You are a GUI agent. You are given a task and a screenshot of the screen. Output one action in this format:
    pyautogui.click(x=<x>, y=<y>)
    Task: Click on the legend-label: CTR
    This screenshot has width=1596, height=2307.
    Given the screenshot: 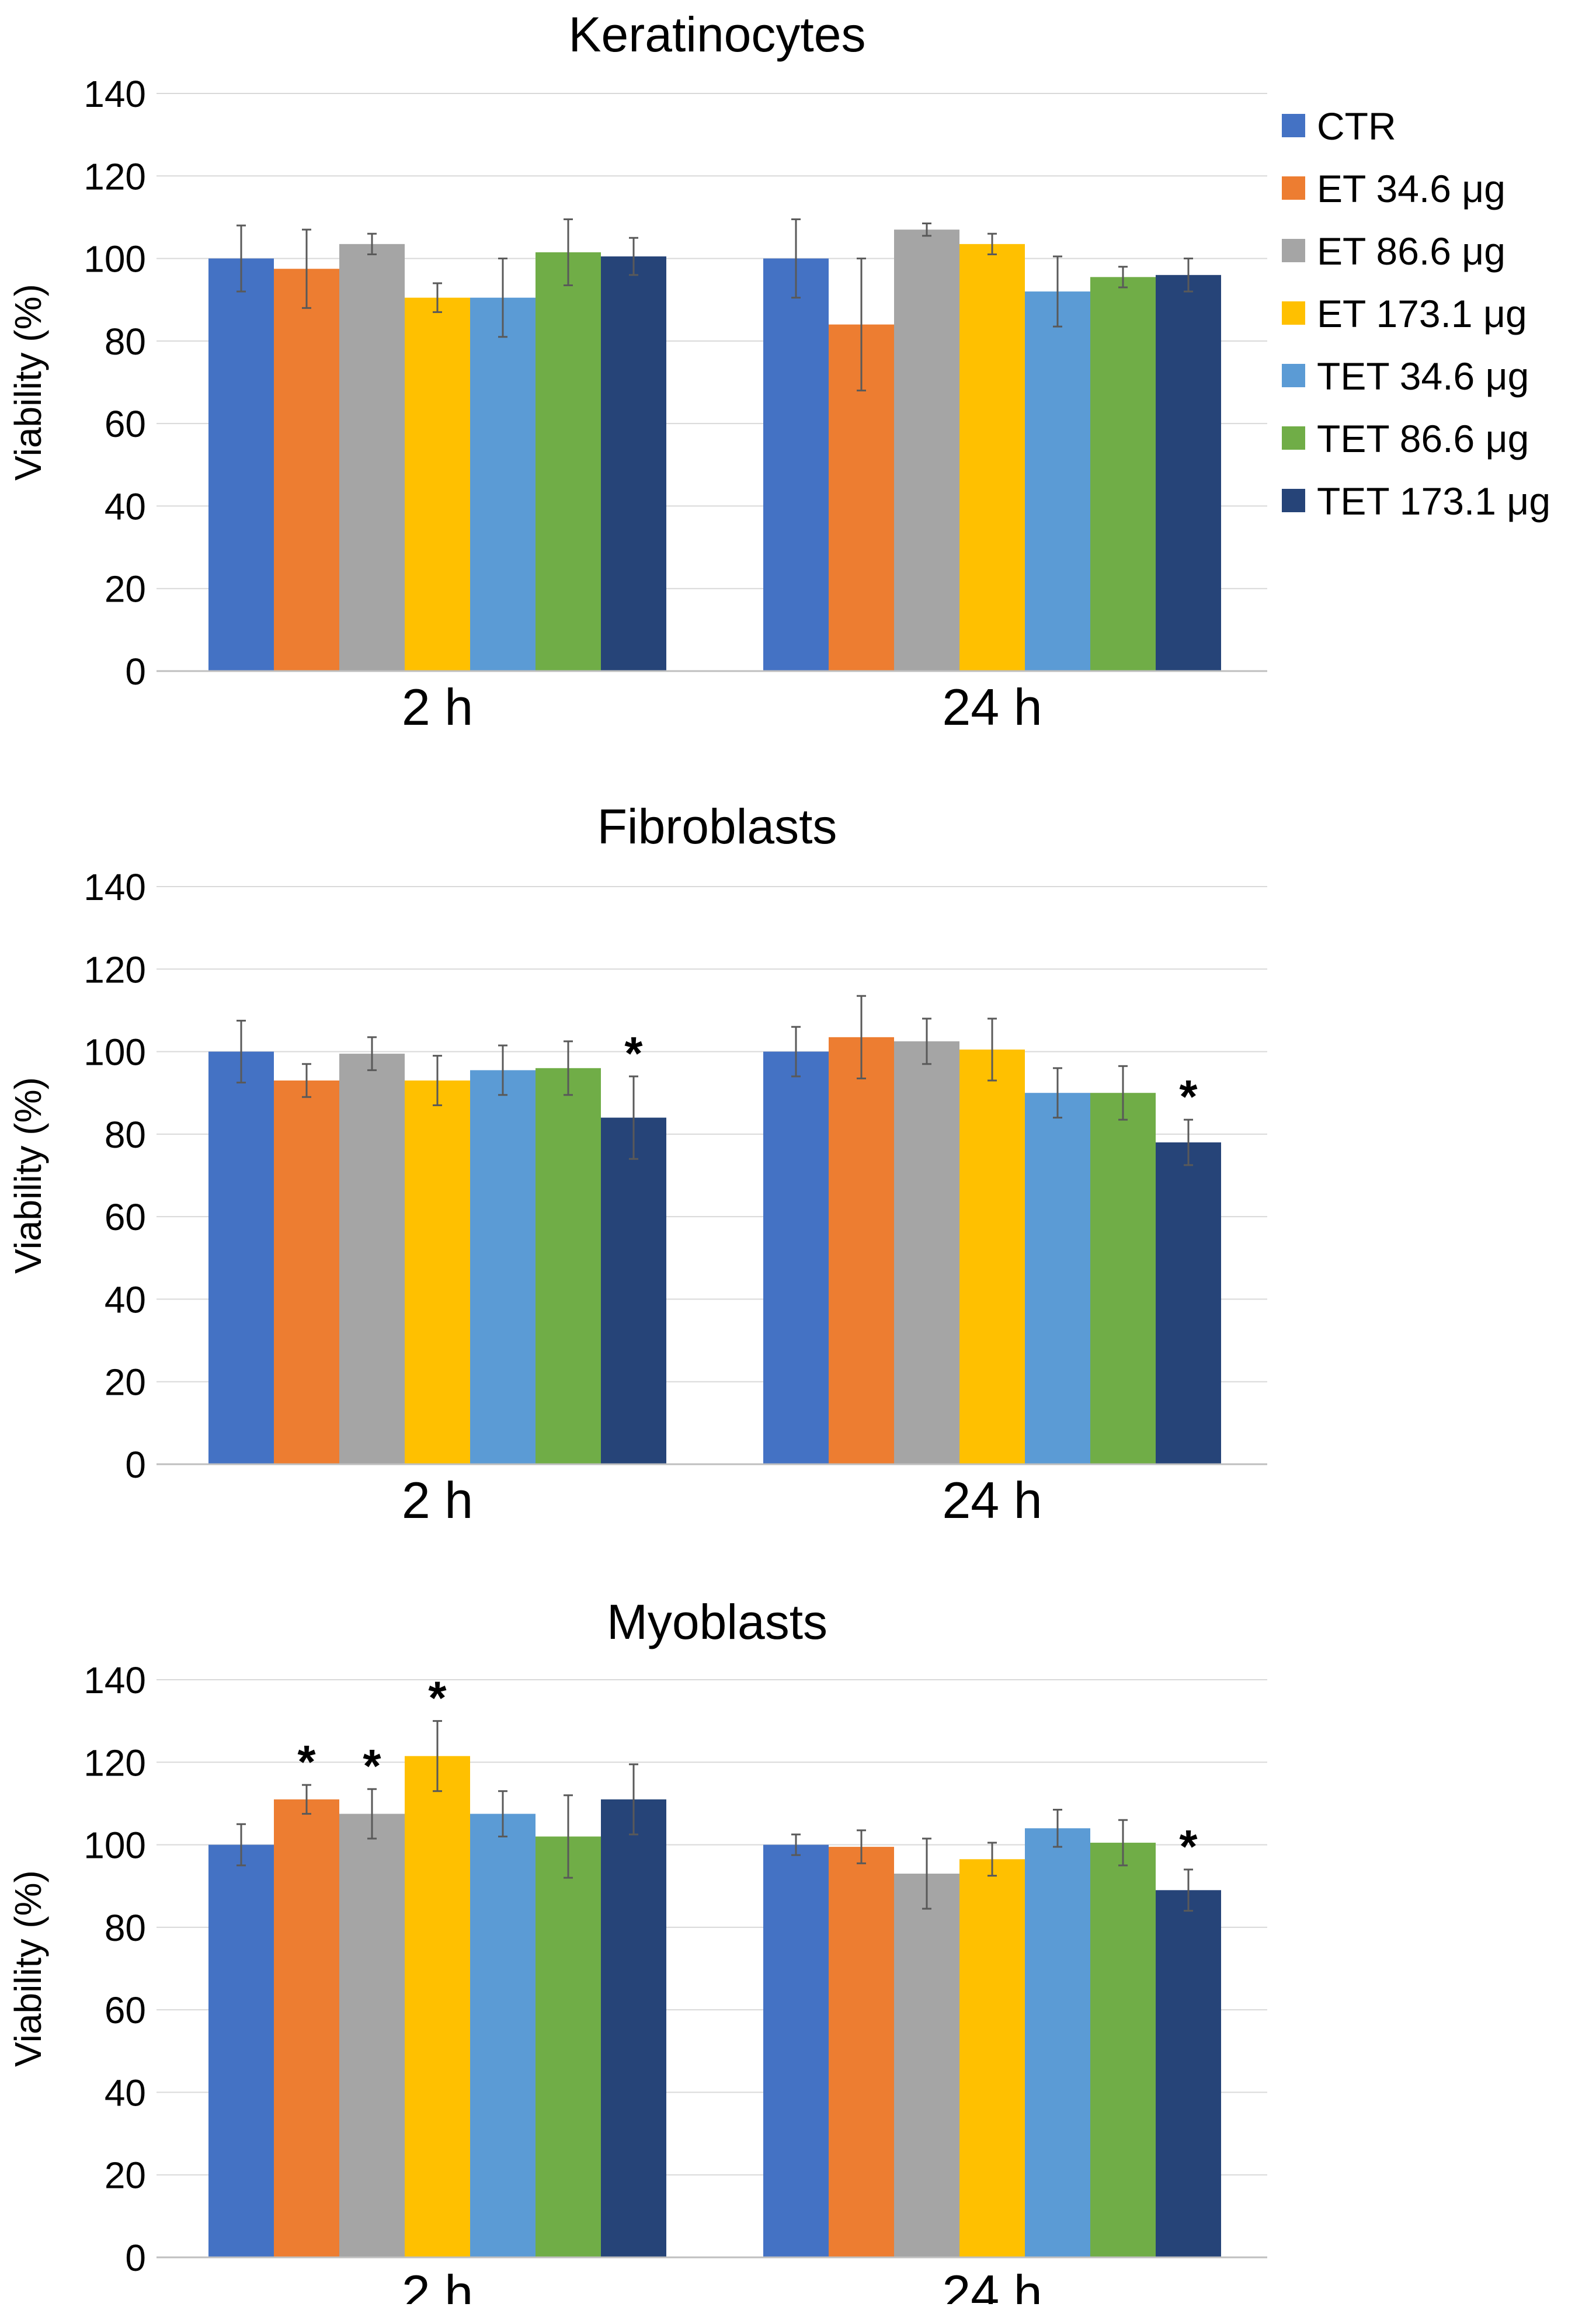 What is the action you would take?
    pyautogui.click(x=1356, y=126)
    